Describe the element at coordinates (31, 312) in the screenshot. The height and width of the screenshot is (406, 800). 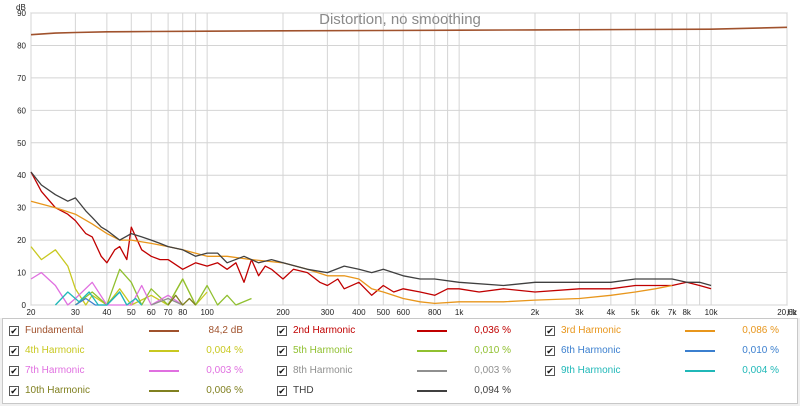
I see `x-tick-label: 20` at that location.